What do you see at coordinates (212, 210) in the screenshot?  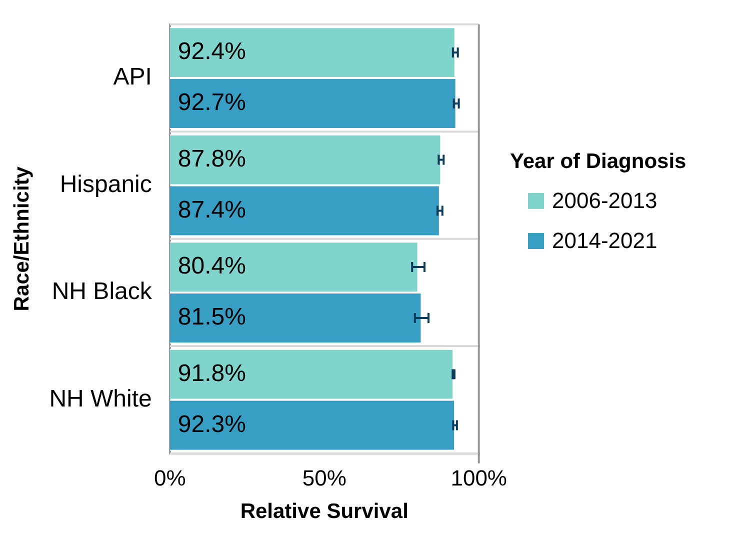 I see `data-label: 87.4%` at bounding box center [212, 210].